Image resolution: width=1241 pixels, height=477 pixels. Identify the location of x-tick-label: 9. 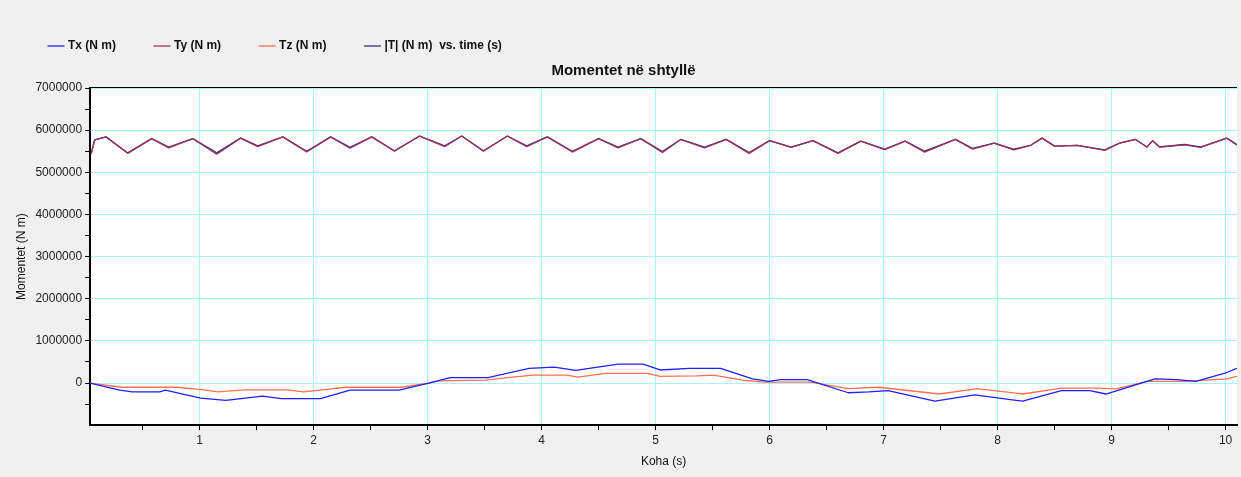
(1112, 439).